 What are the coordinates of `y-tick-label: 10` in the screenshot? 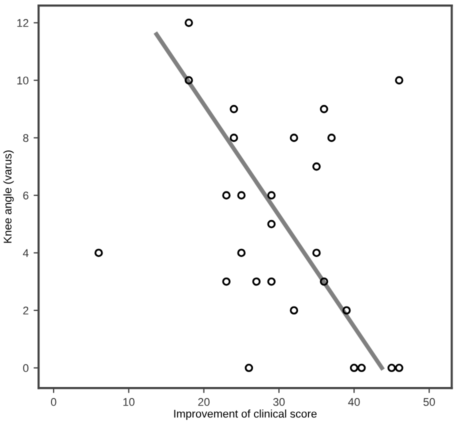 It's located at (22, 80).